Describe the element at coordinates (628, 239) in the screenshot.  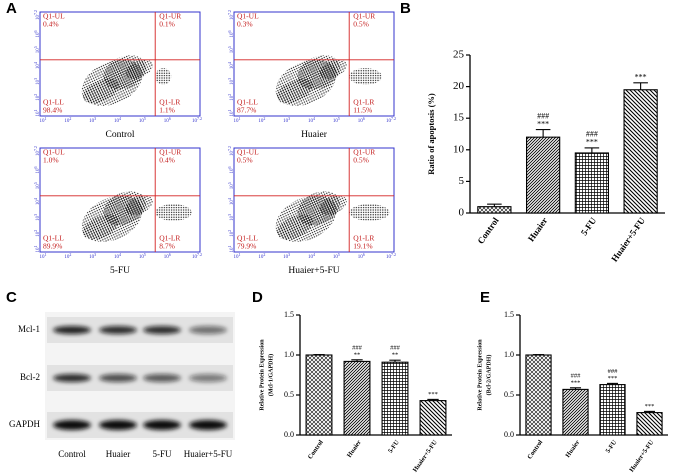
I see `x-tick-label: Huaier+5-FU` at that location.